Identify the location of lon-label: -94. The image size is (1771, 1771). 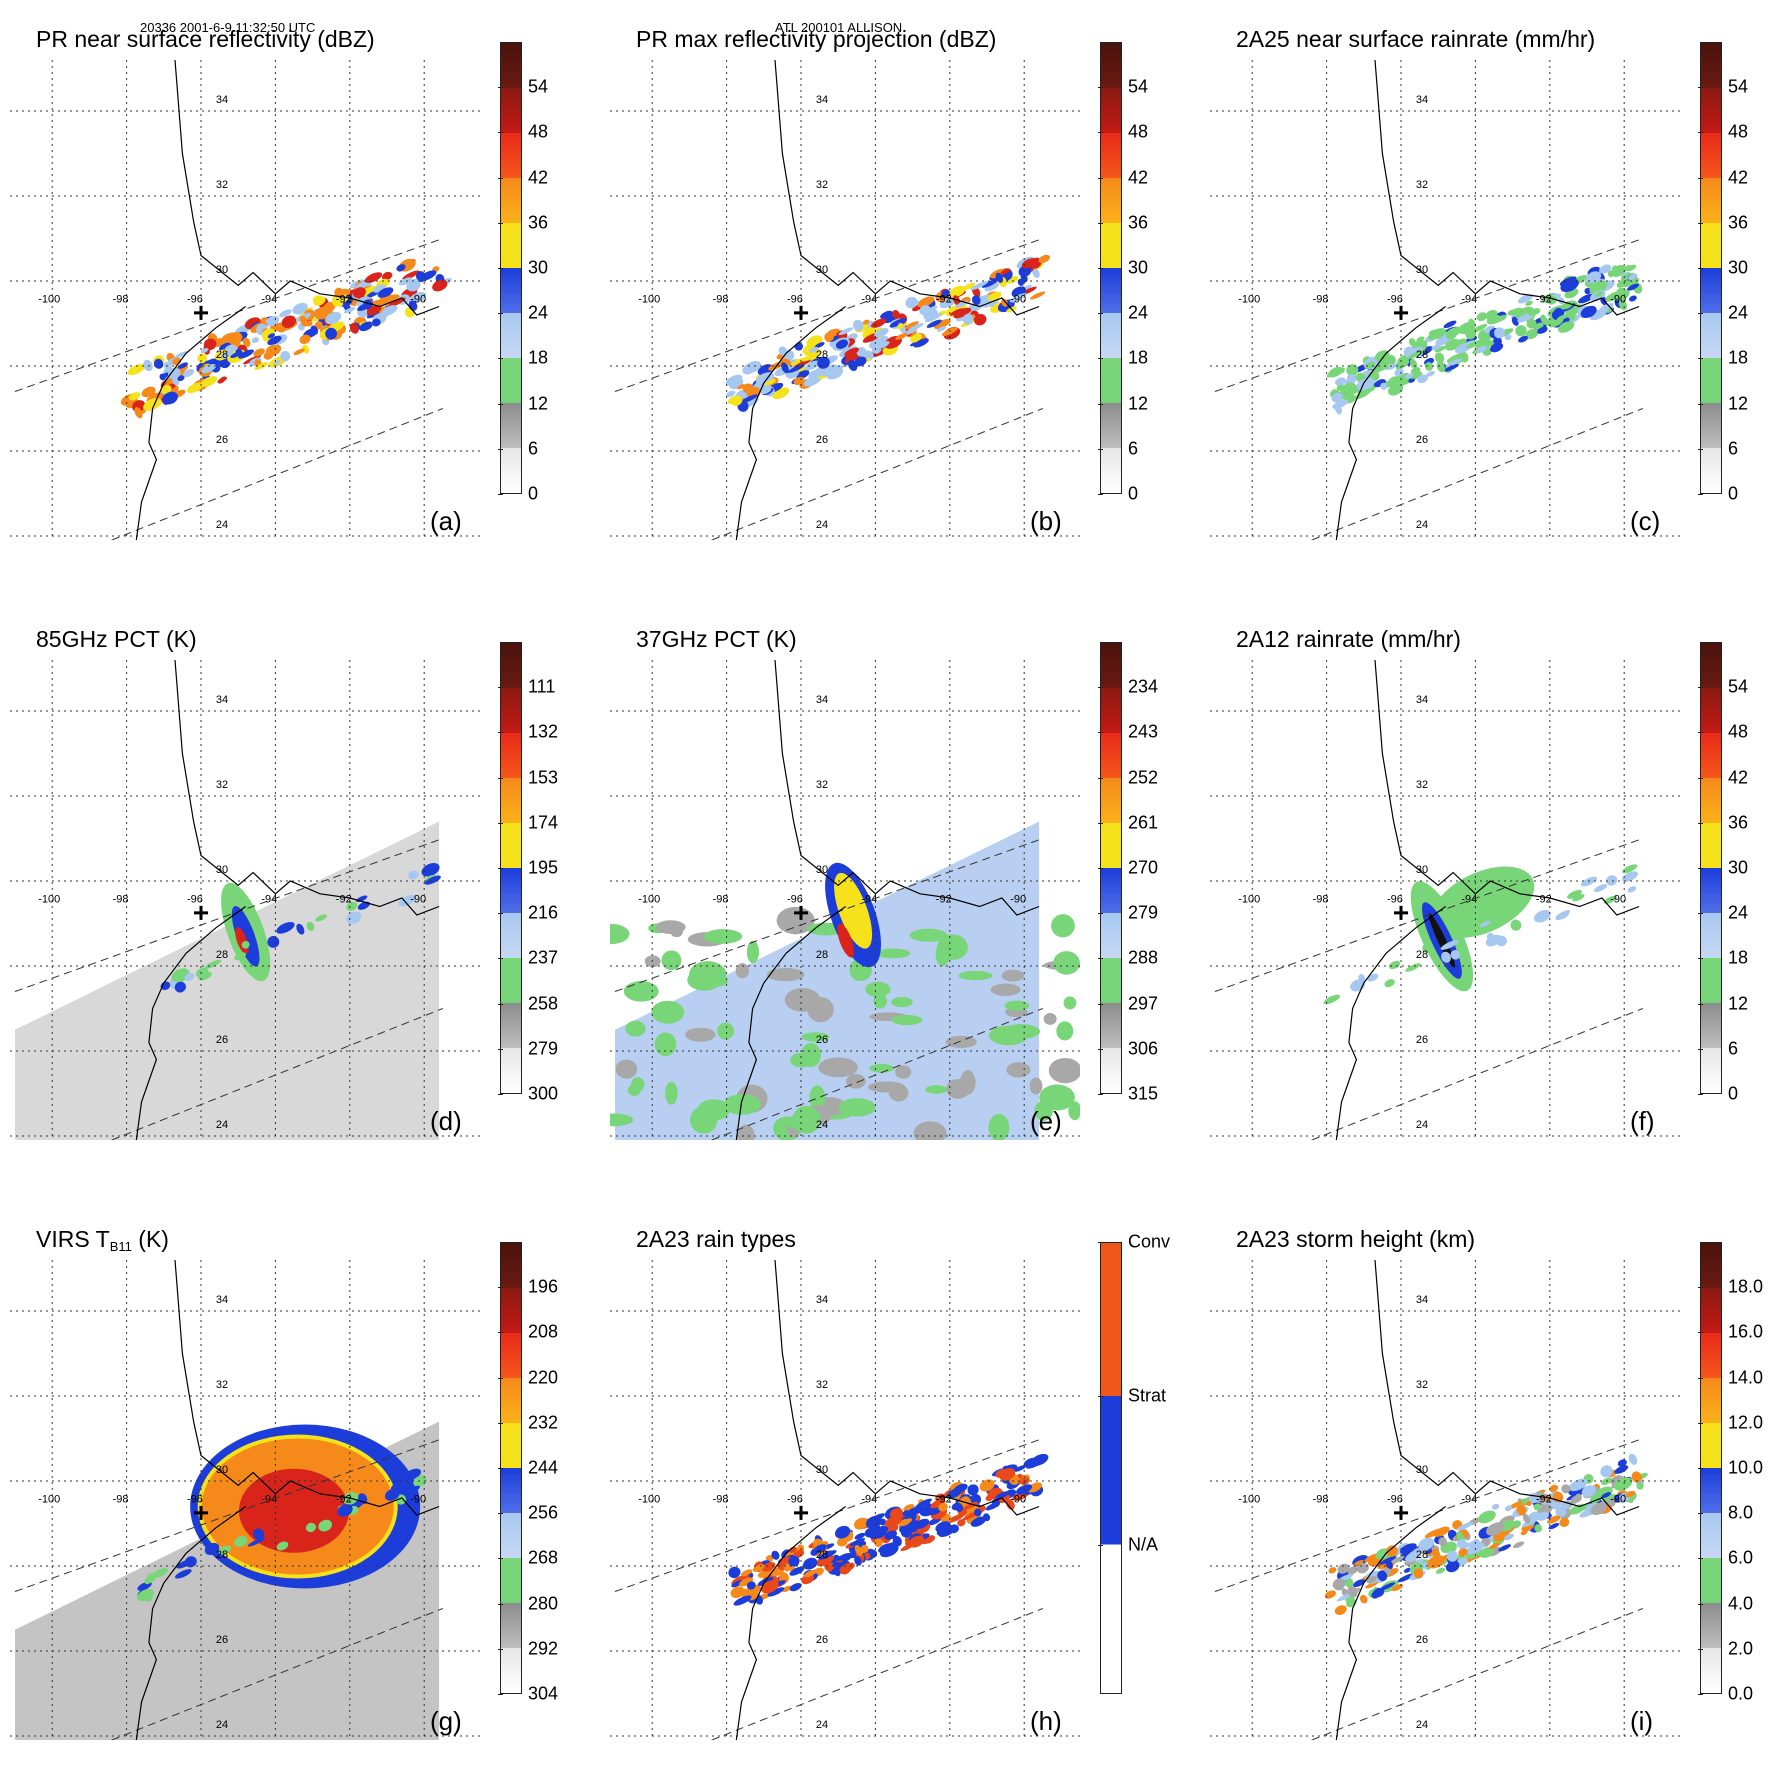
(869, 299).